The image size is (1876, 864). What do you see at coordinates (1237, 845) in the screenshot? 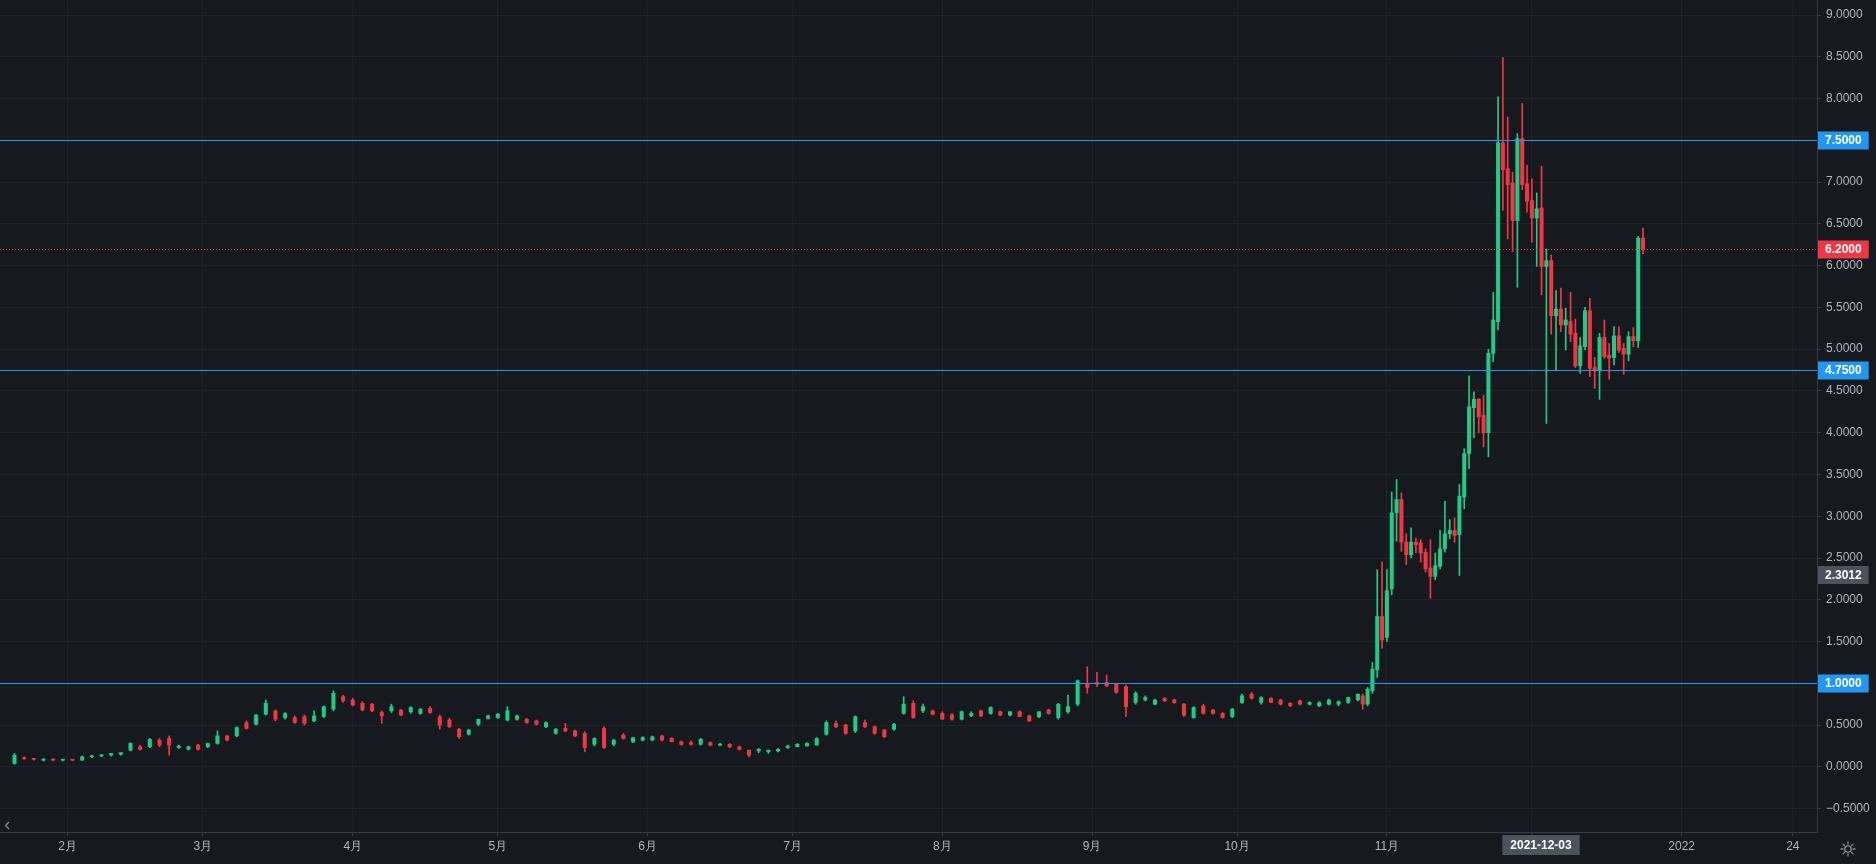
I see `x-tick-label: 10月` at bounding box center [1237, 845].